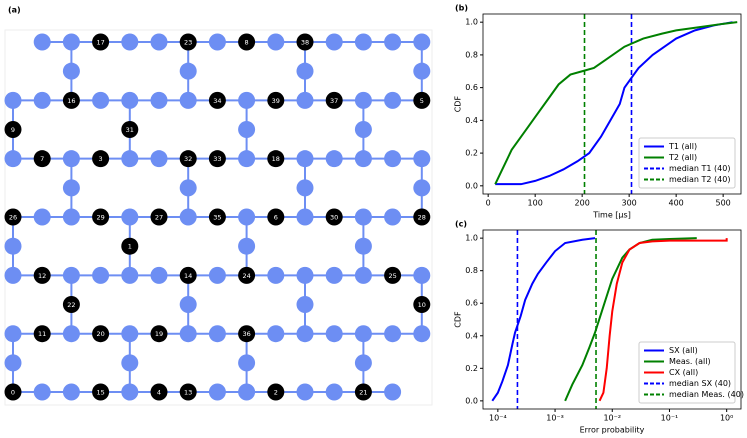  Describe the element at coordinates (334, 101) in the screenshot. I see `qubit-label: 37` at that location.